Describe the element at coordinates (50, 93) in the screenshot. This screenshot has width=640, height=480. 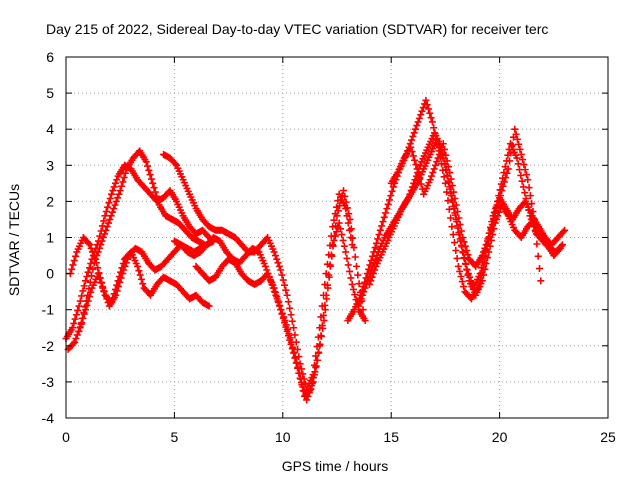
I see `y-tick-label: 5` at that location.